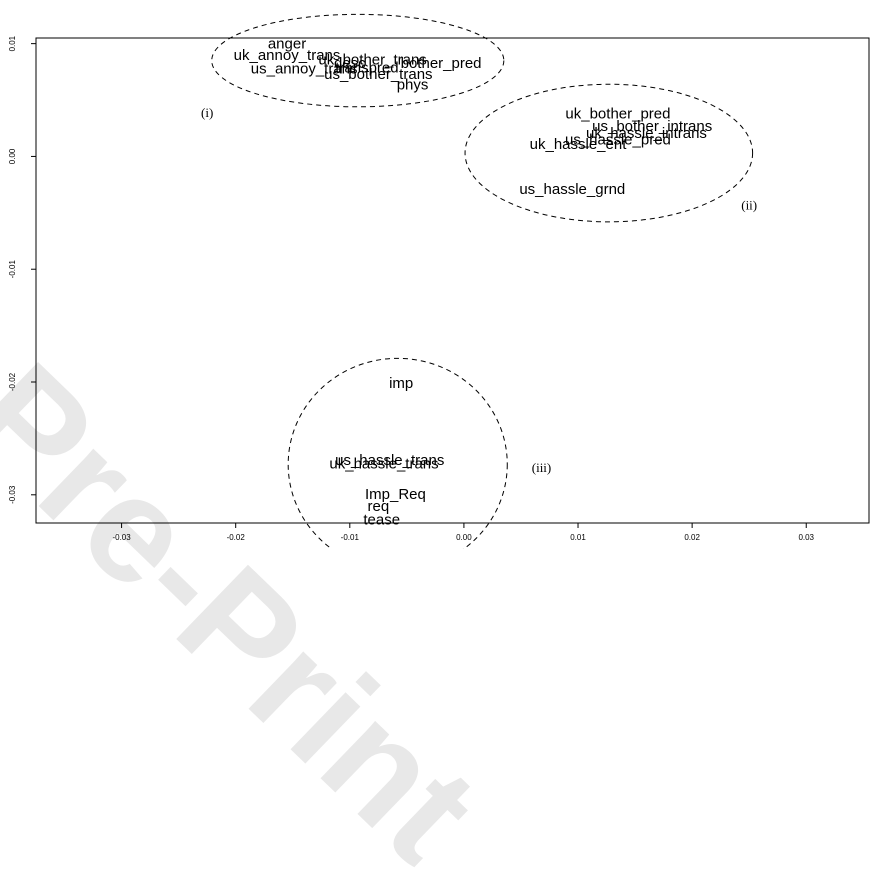 The height and width of the screenshot is (895, 871). Describe the element at coordinates (464, 537) in the screenshot. I see `x-tick-label: 0.00` at that location.